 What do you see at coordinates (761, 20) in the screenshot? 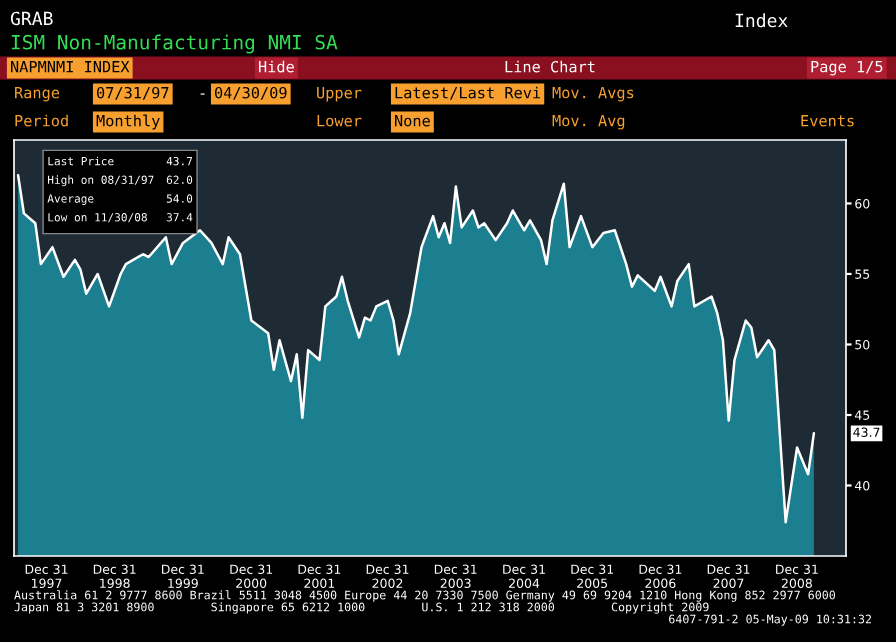
I see `text: Index` at bounding box center [761, 20].